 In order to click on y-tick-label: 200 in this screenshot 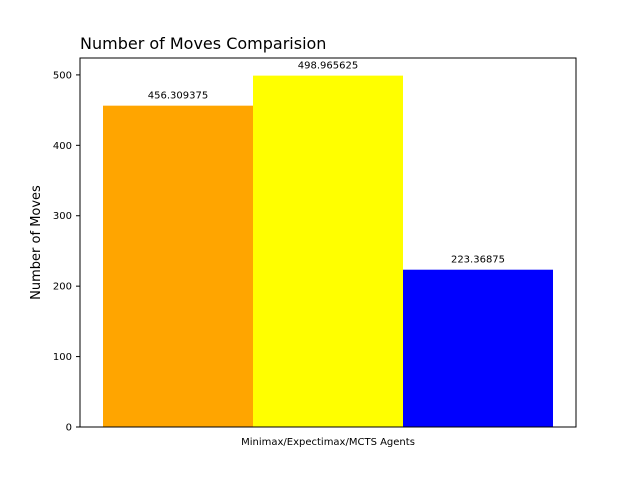, I will do `click(62, 287)`.